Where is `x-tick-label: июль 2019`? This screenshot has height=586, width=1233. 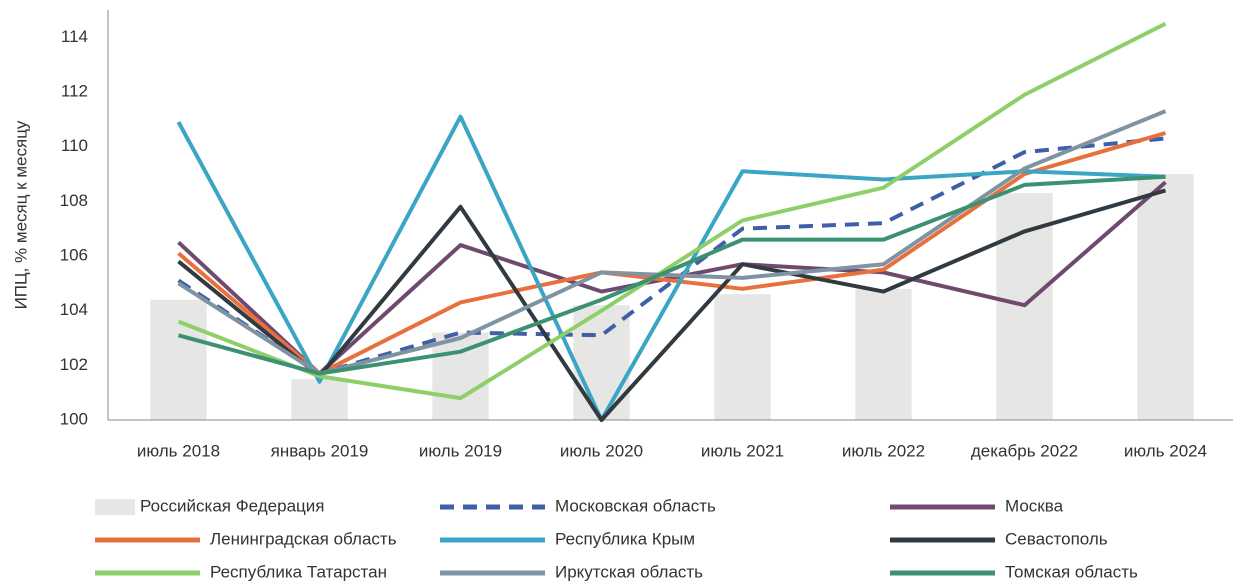
x-tick-label: июль 2019 is located at coordinates (460, 450).